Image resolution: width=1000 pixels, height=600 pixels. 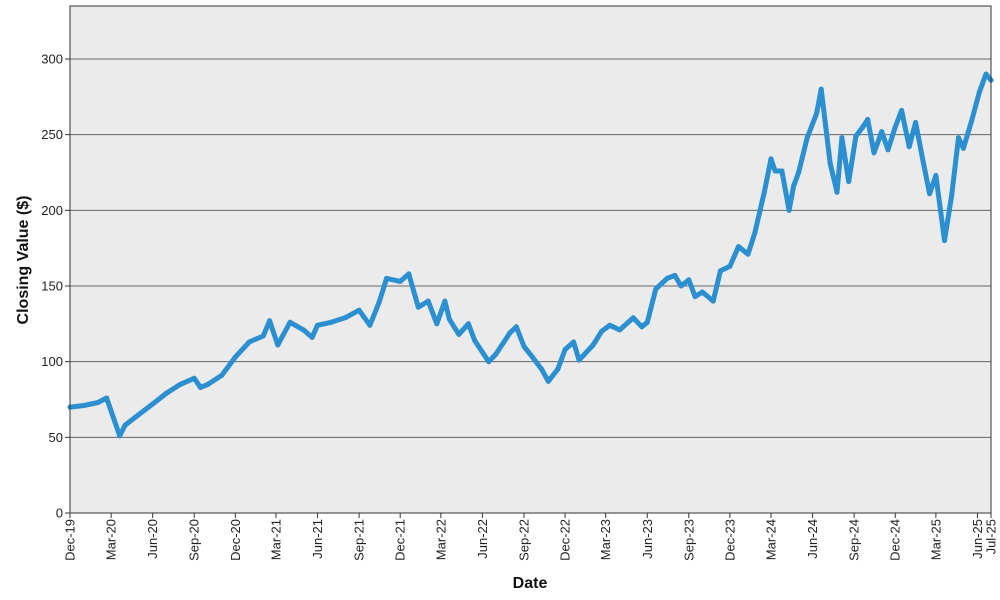 What do you see at coordinates (194, 540) in the screenshot?
I see `x-tick-label: Sep-20` at bounding box center [194, 540].